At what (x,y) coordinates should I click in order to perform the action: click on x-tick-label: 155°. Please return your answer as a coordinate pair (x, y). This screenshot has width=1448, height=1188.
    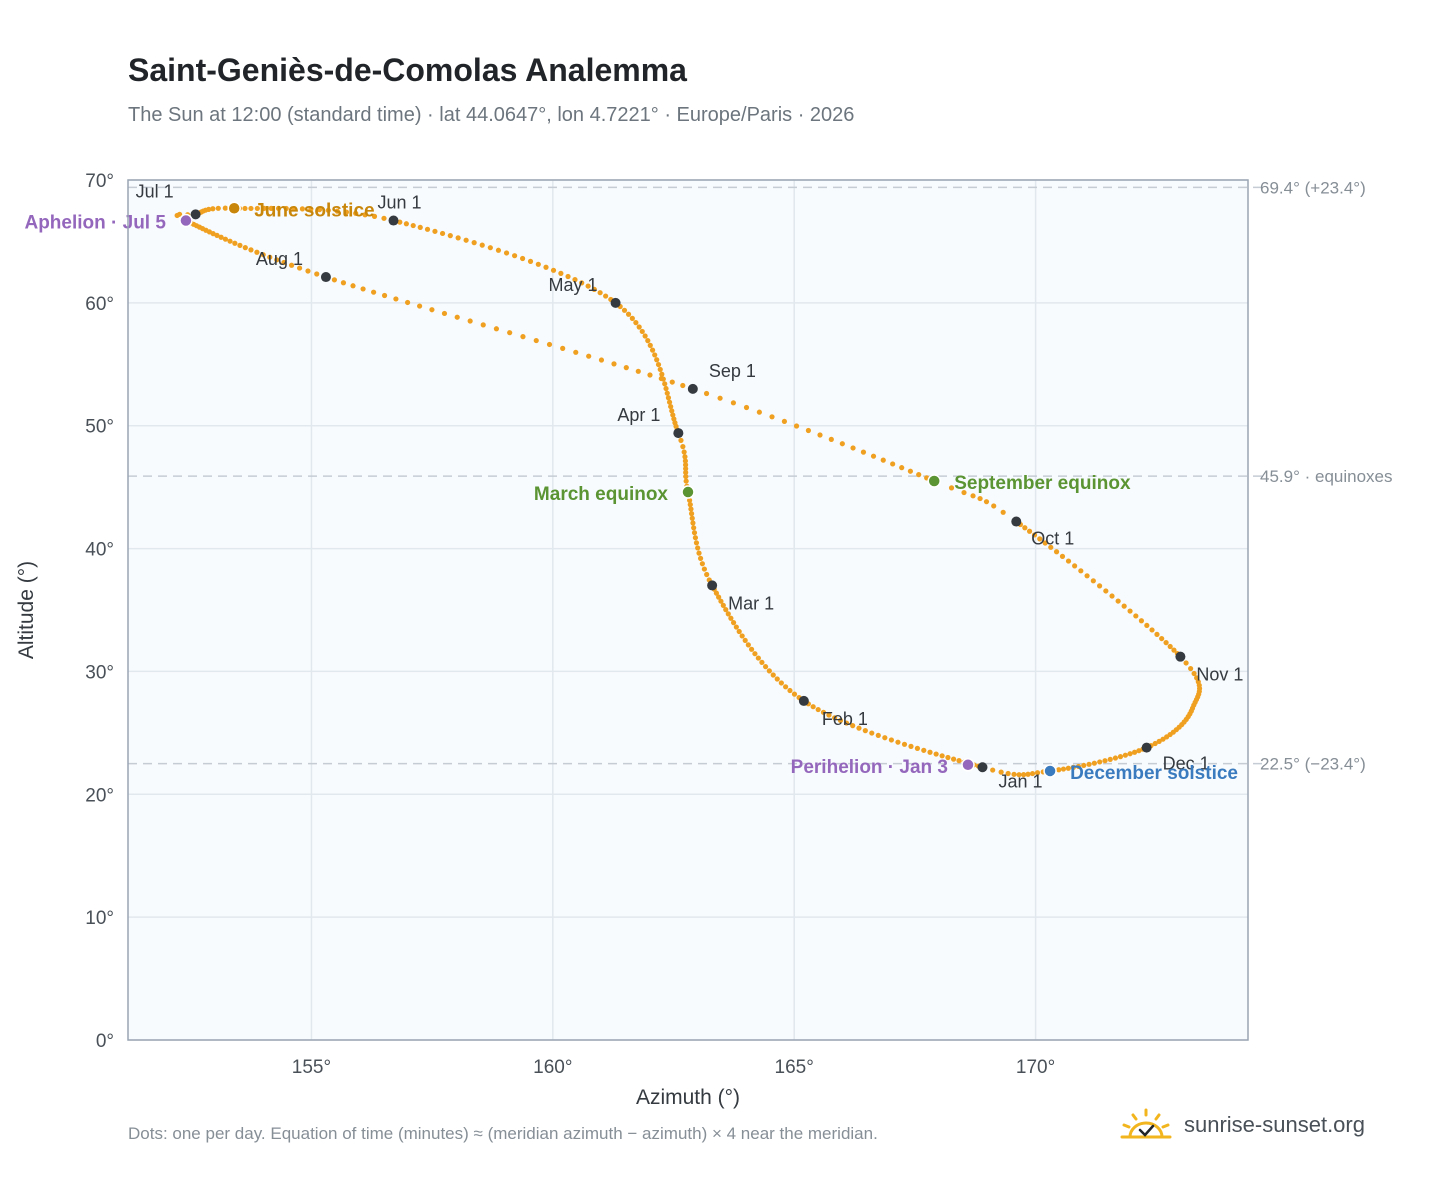
    Looking at the image, I should click on (311, 1067).